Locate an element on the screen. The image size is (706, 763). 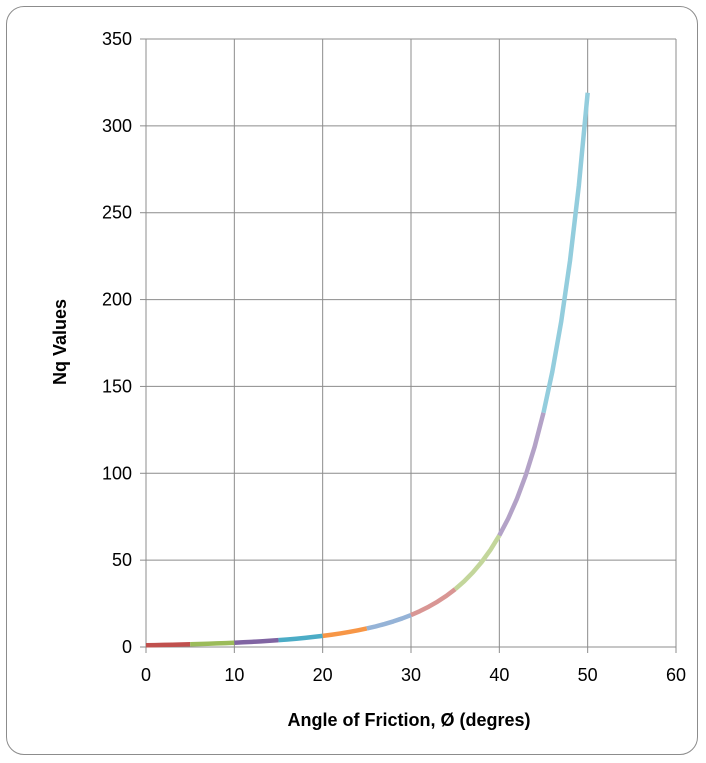
x-axis-title: Angle of Friction, Ø (degres) is located at coordinates (408, 720).